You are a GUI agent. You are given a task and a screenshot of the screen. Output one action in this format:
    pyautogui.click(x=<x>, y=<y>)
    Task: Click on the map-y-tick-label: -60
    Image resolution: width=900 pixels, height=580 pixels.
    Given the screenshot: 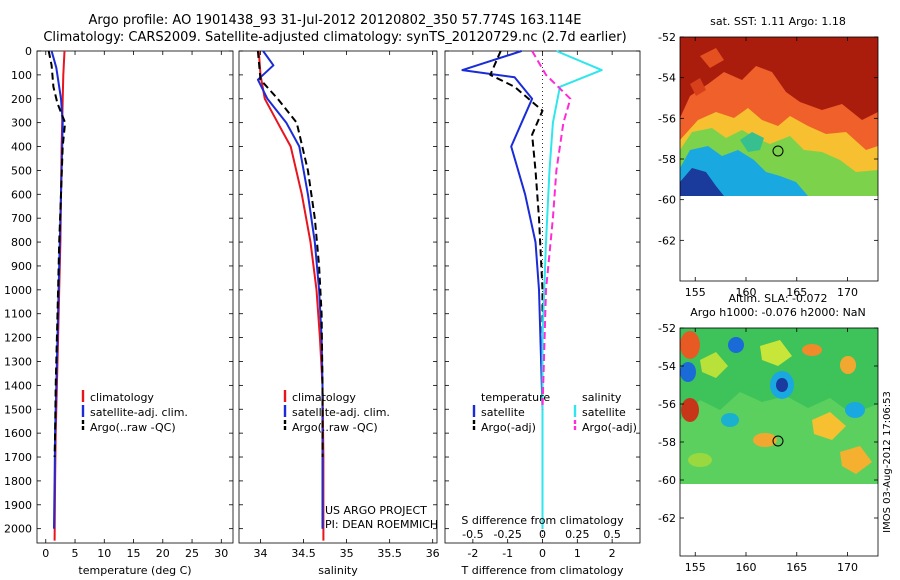 What is the action you would take?
    pyautogui.click(x=667, y=200)
    